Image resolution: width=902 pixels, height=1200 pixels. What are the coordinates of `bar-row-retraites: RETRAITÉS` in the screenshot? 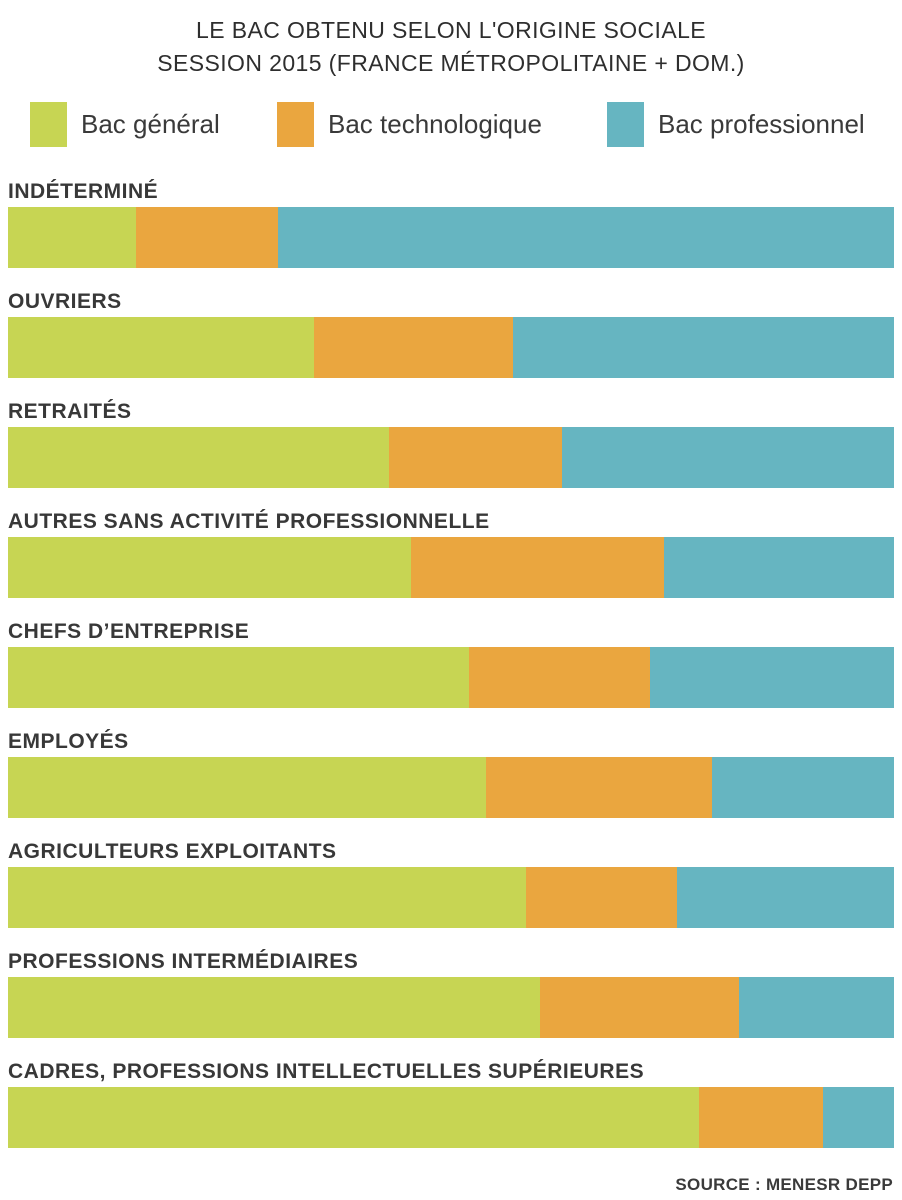 It's located at (451, 443).